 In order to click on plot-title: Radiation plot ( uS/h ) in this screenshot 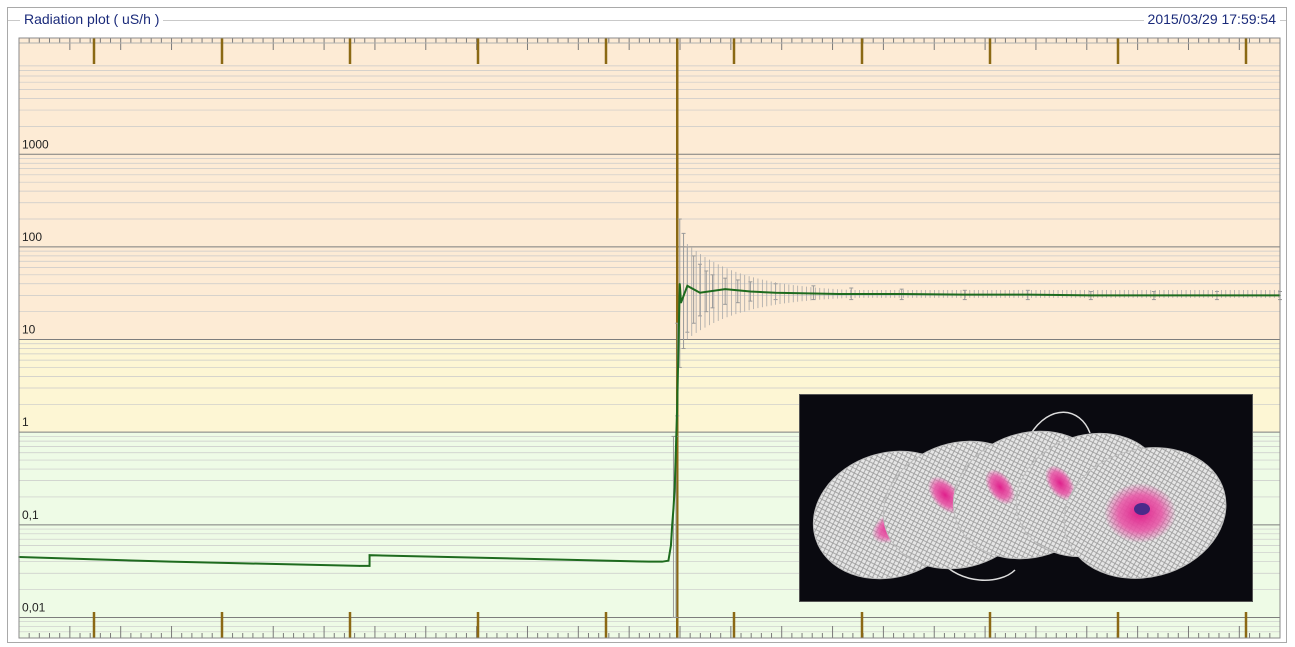, I will do `click(92, 19)`.